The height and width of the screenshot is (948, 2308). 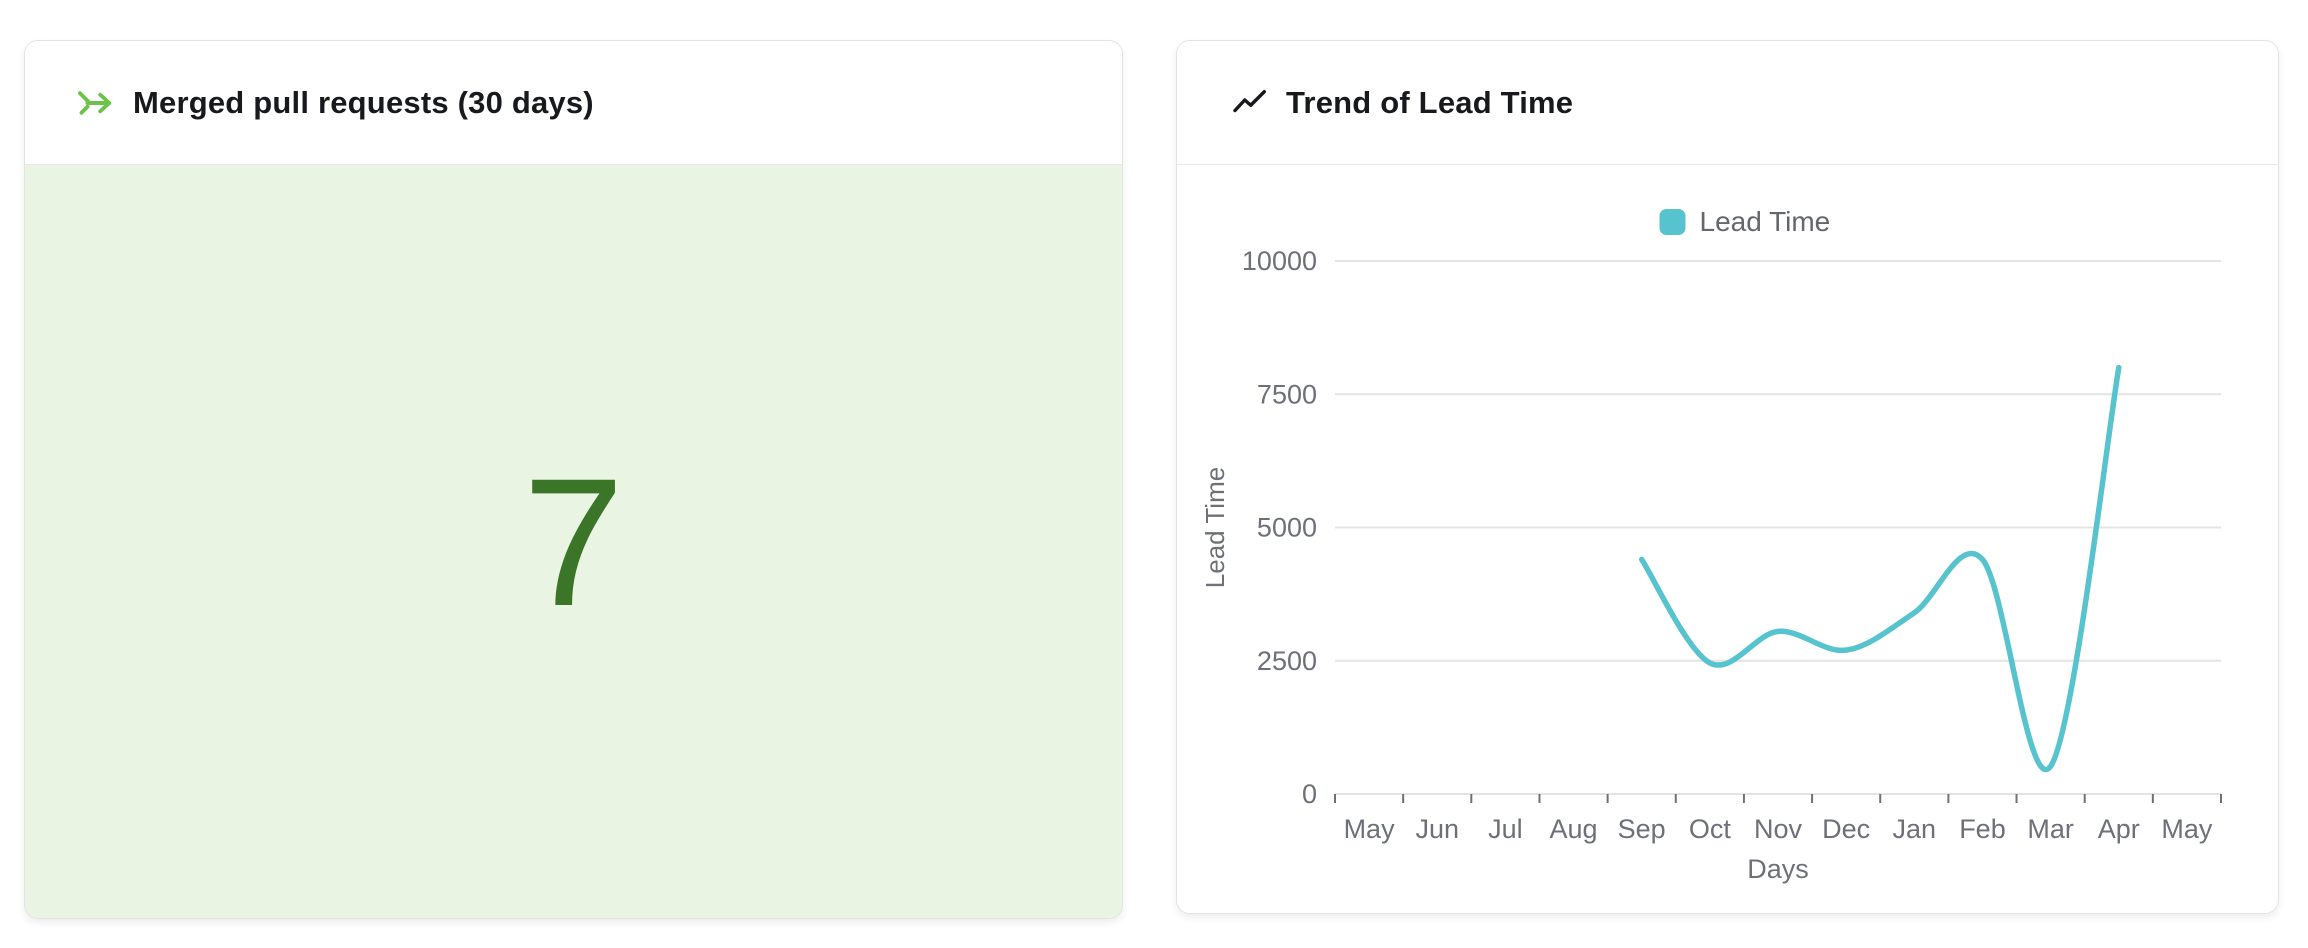 What do you see at coordinates (1778, 869) in the screenshot?
I see `x-axis-title: Days` at bounding box center [1778, 869].